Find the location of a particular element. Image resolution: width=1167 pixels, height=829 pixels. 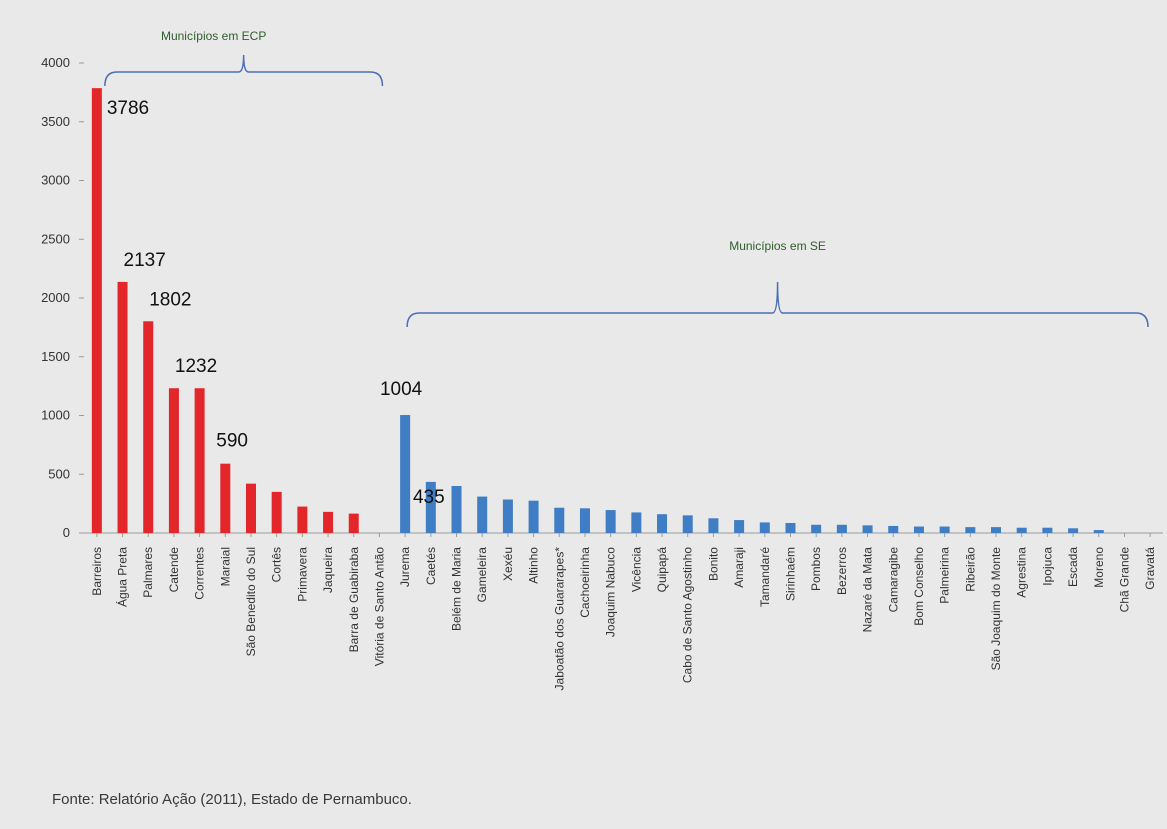

data-label: 3786 is located at coordinates (128, 108).